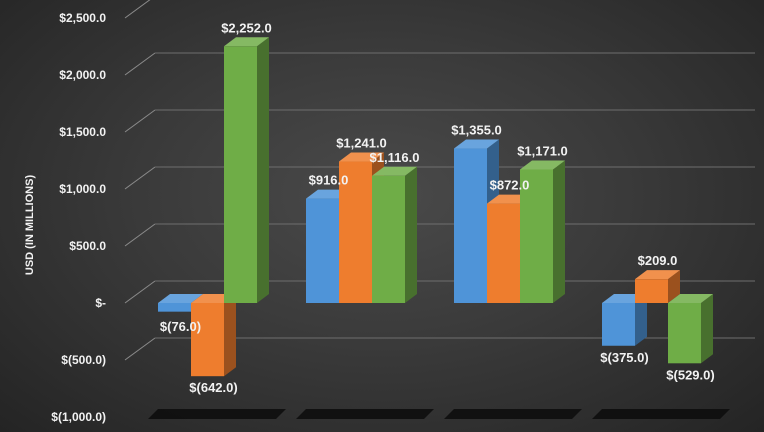 The width and height of the screenshot is (764, 432). What do you see at coordinates (329, 180) in the screenshot?
I see `data-label: $916.0` at bounding box center [329, 180].